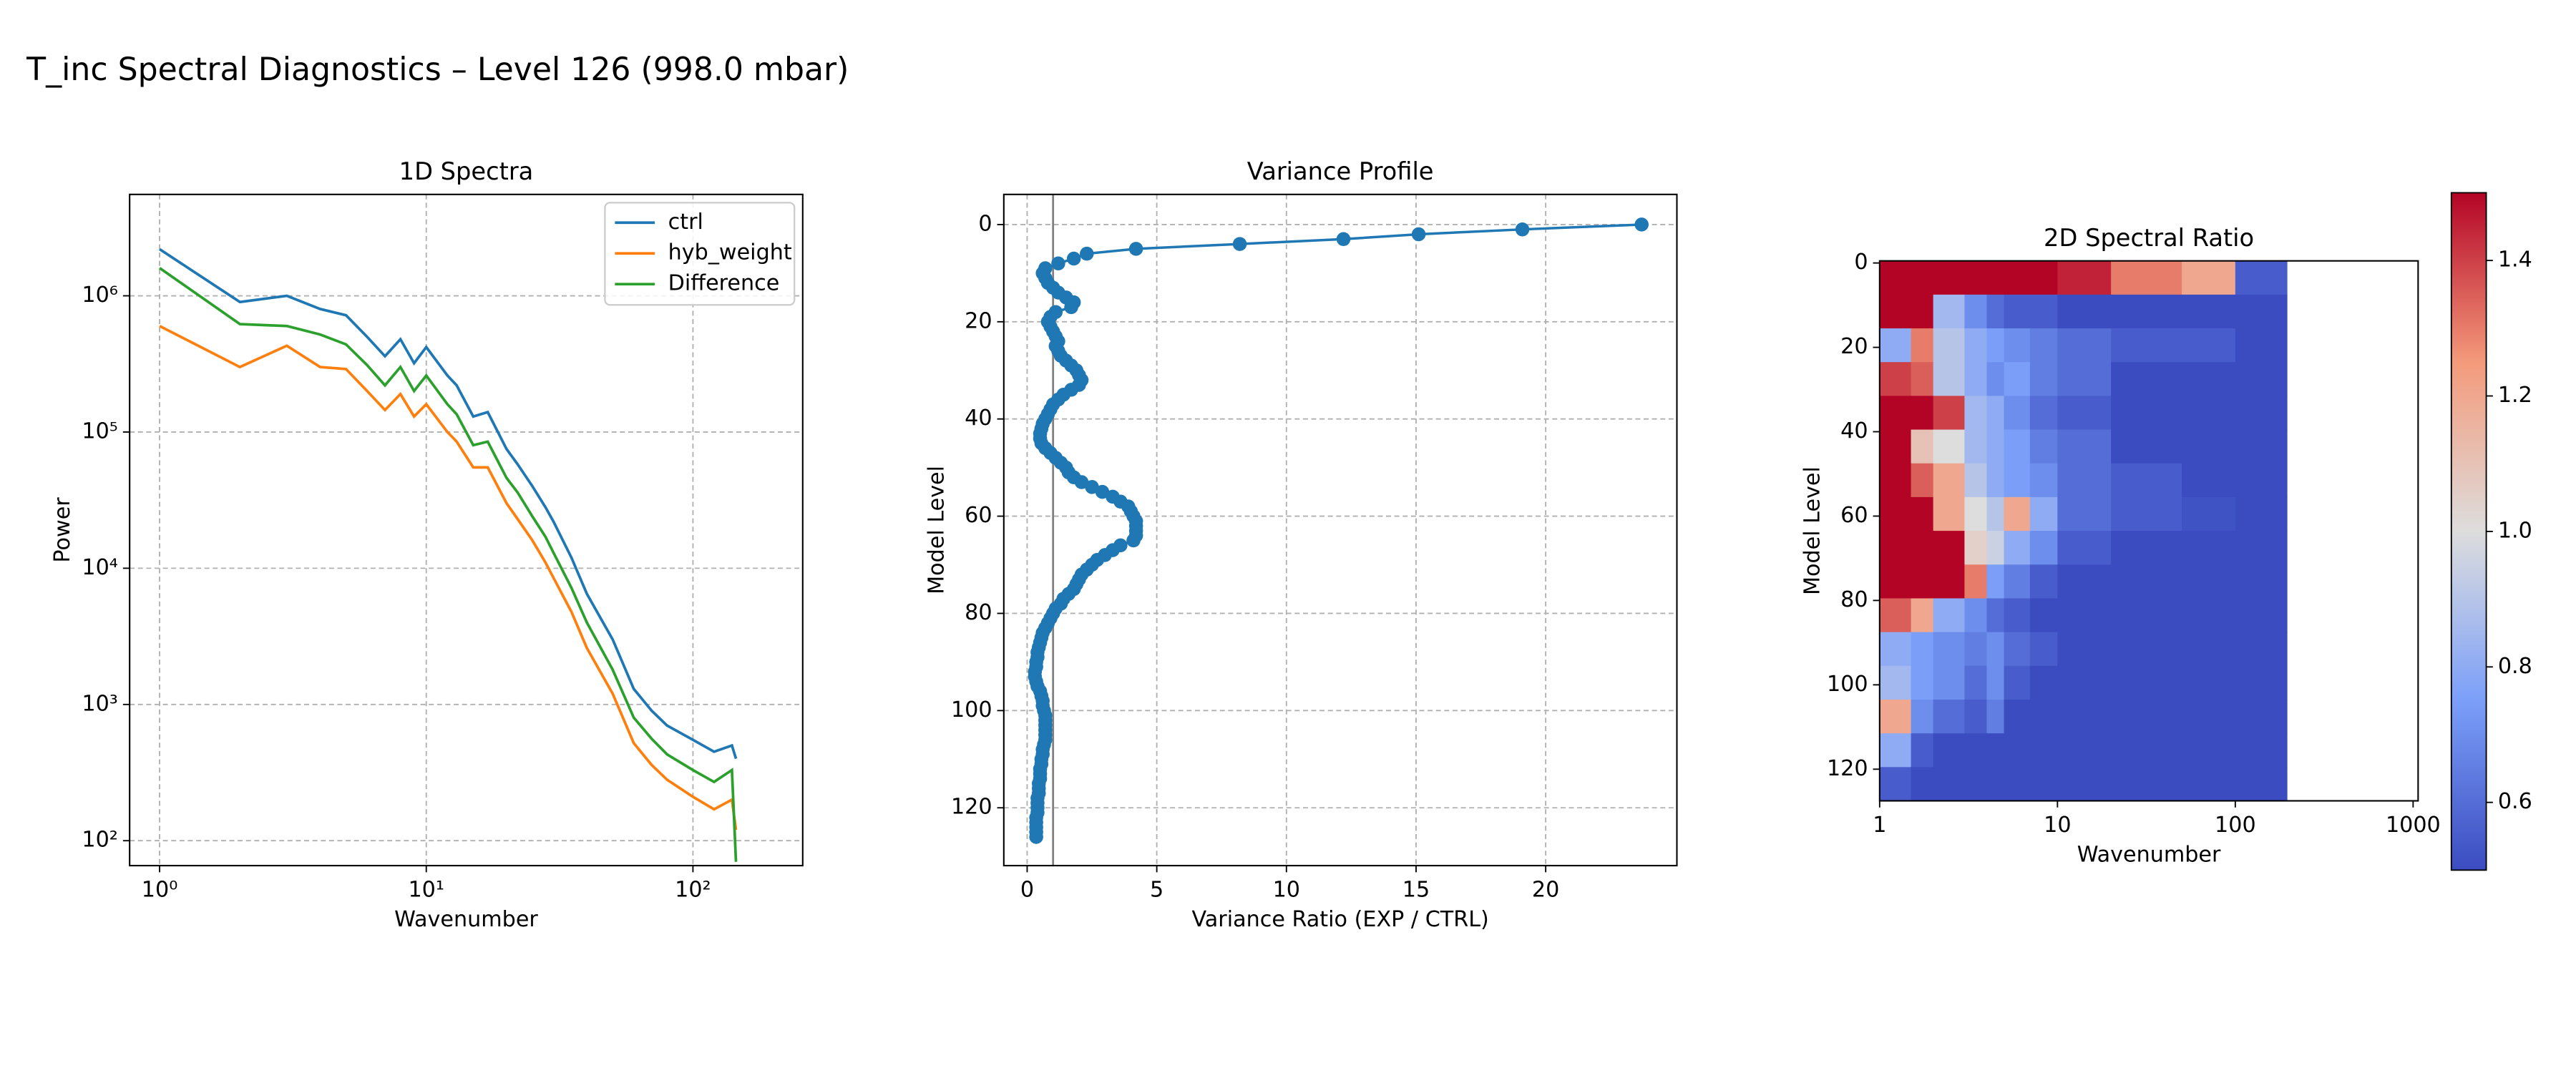 This screenshot has height=1073, width=2576. I want to click on y-tick-label: 60, so click(1854, 515).